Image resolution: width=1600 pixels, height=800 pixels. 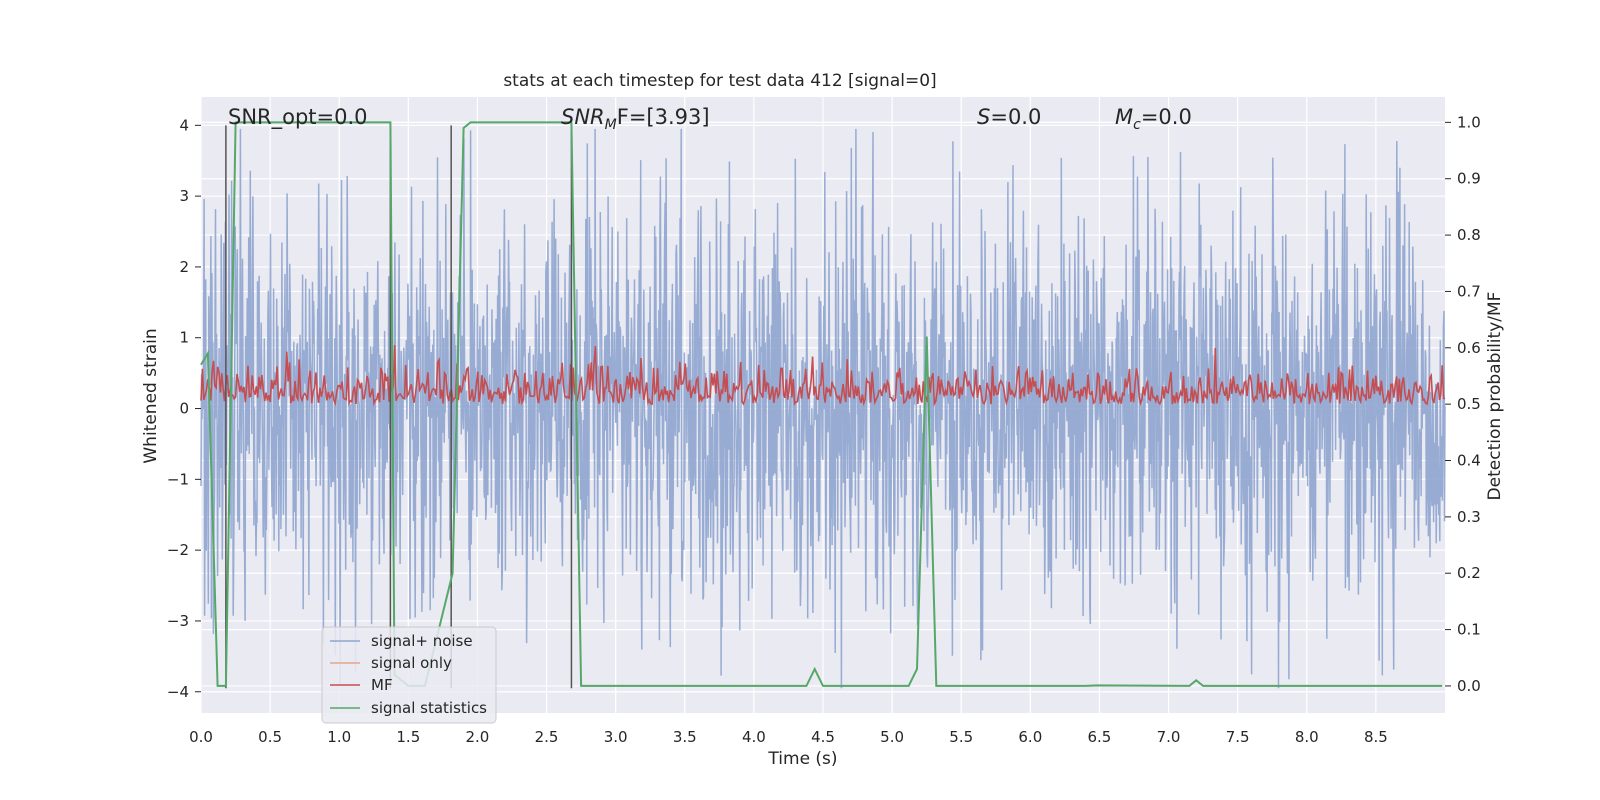 What do you see at coordinates (408, 737) in the screenshot?
I see `x-tick-label: 1.5` at bounding box center [408, 737].